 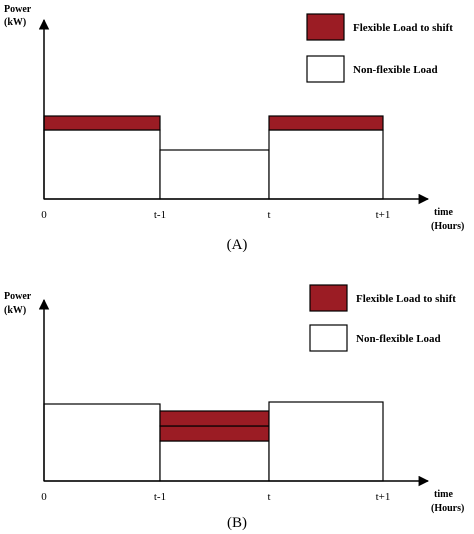 What do you see at coordinates (18, 296) in the screenshot?
I see `y-axis-label-b: Power` at bounding box center [18, 296].